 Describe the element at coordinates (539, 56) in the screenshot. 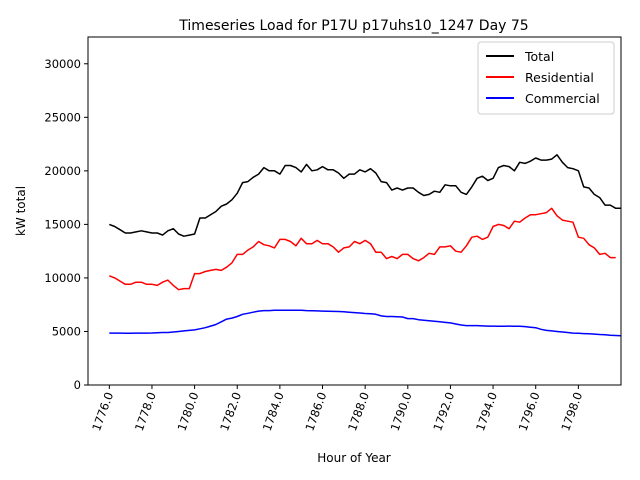

I see `legend-label-total: Total` at that location.